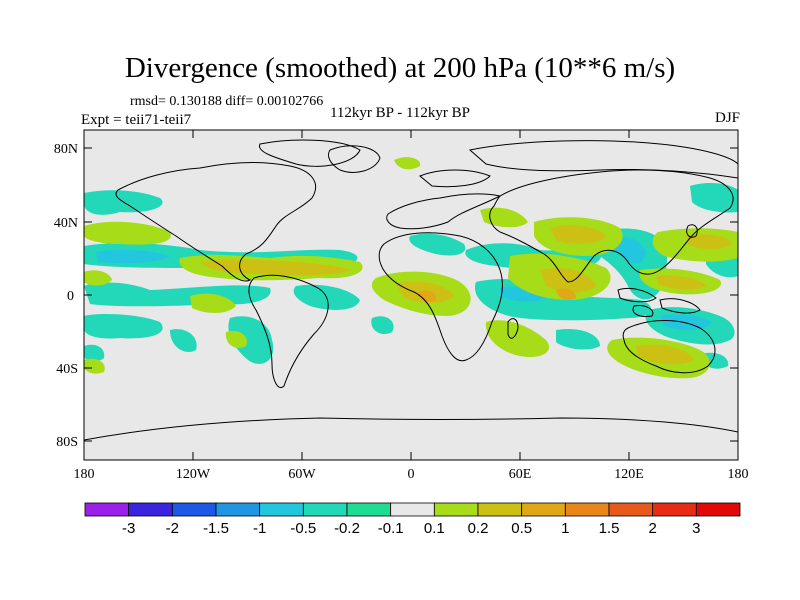  Describe the element at coordinates (216, 528) in the screenshot. I see `colorbar-label: -1.5` at that location.